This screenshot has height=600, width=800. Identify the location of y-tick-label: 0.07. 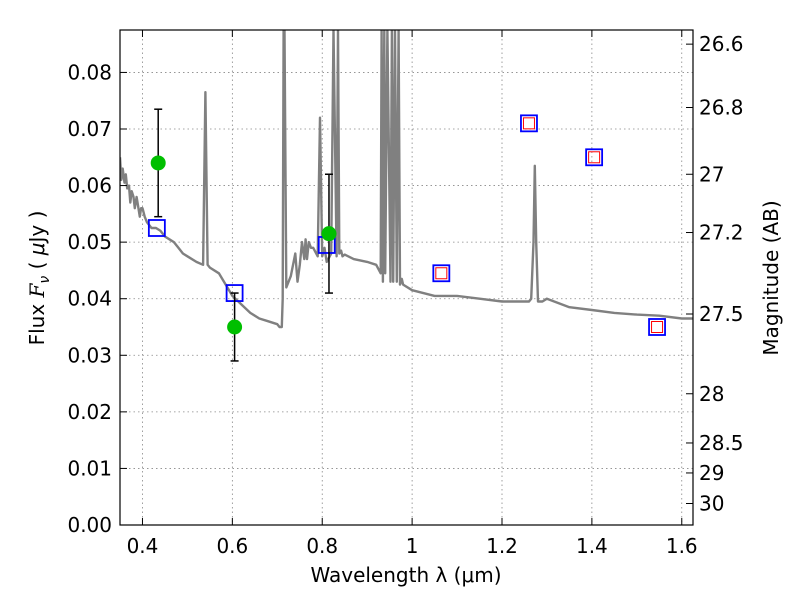
(89, 129).